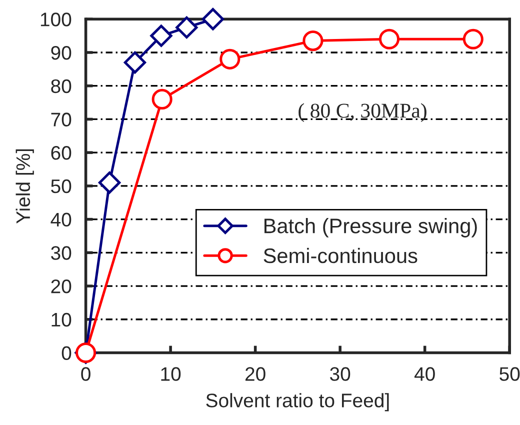 Image resolution: width=520 pixels, height=425 pixels. Describe the element at coordinates (510, 374) in the screenshot. I see `x-tick-label: 50` at that location.